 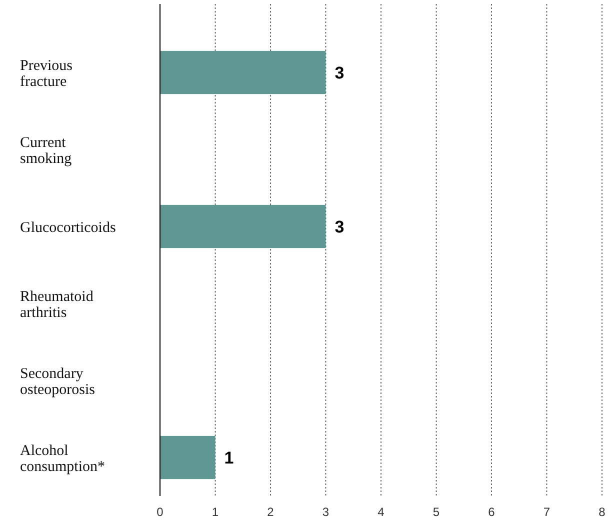 I want to click on y-tick-label: Glucocorticoids, so click(x=68, y=228).